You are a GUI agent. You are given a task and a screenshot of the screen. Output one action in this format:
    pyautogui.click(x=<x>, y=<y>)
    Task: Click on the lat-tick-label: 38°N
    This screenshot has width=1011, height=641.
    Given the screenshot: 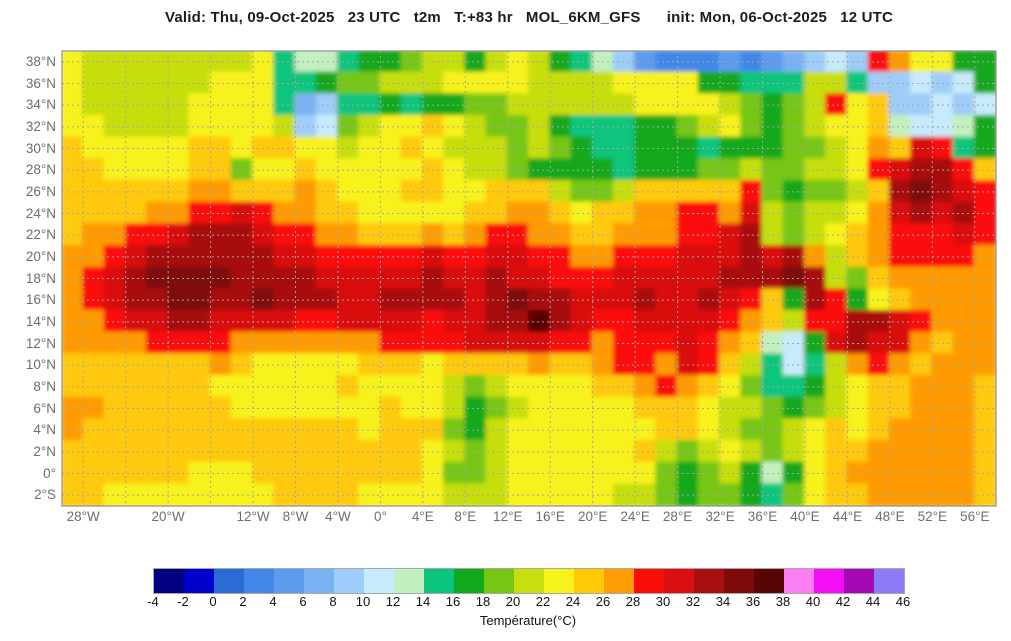 What is the action you would take?
    pyautogui.click(x=40, y=61)
    